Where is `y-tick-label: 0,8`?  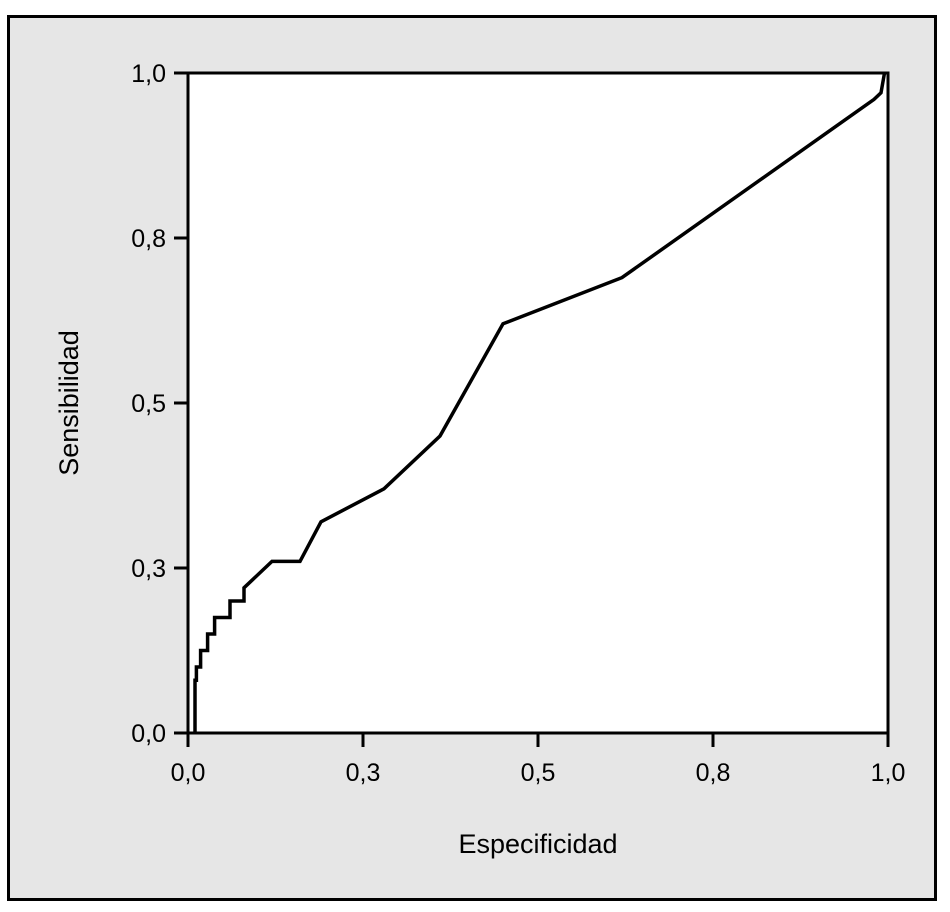
y-tick-label: 0,8 is located at coordinates (148, 239).